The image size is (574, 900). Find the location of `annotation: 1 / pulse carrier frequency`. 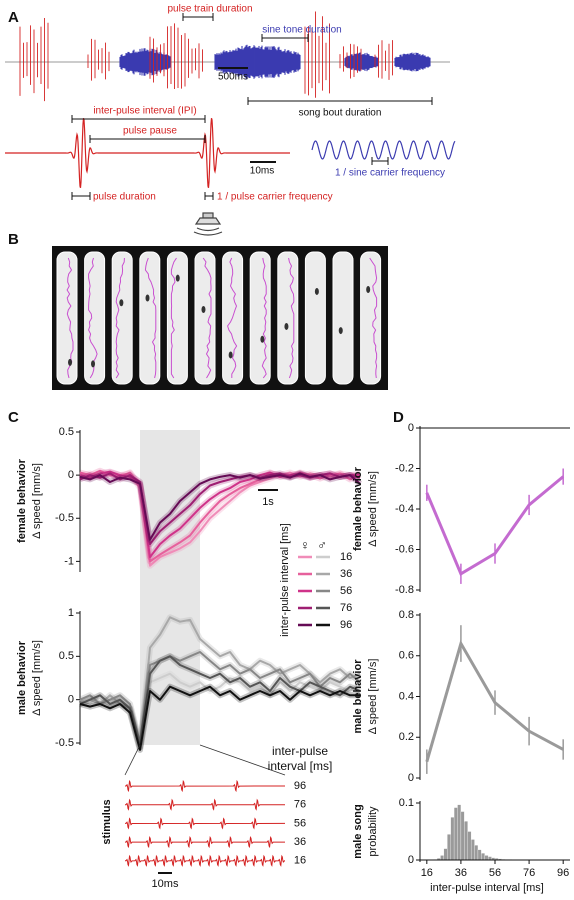

annotation: 1 / pulse carrier frequency is located at coordinates (275, 197).